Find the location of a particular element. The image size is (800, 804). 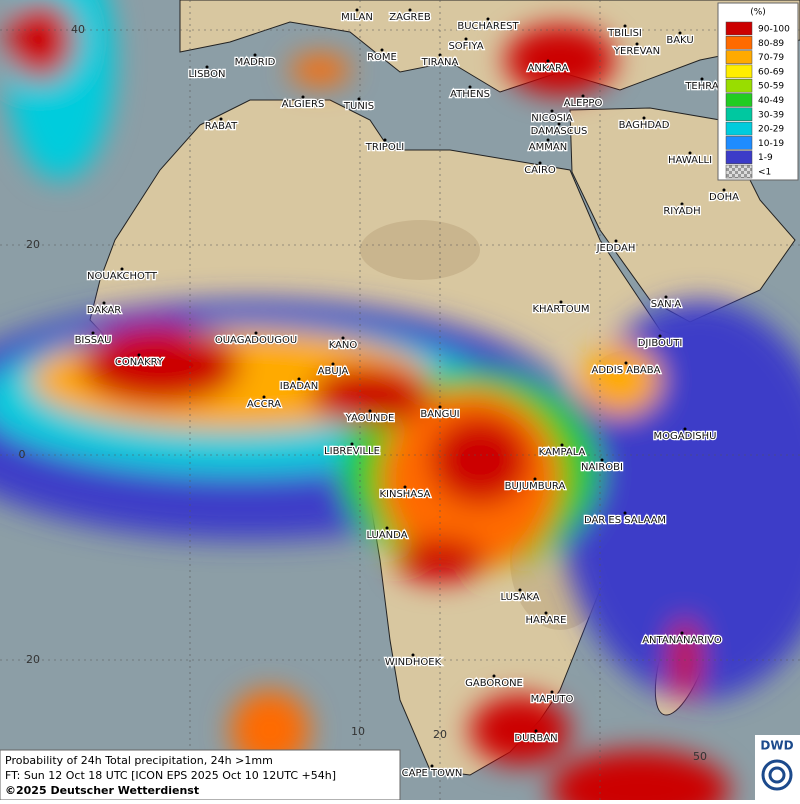

grid-label: 50 is located at coordinates (700, 756).